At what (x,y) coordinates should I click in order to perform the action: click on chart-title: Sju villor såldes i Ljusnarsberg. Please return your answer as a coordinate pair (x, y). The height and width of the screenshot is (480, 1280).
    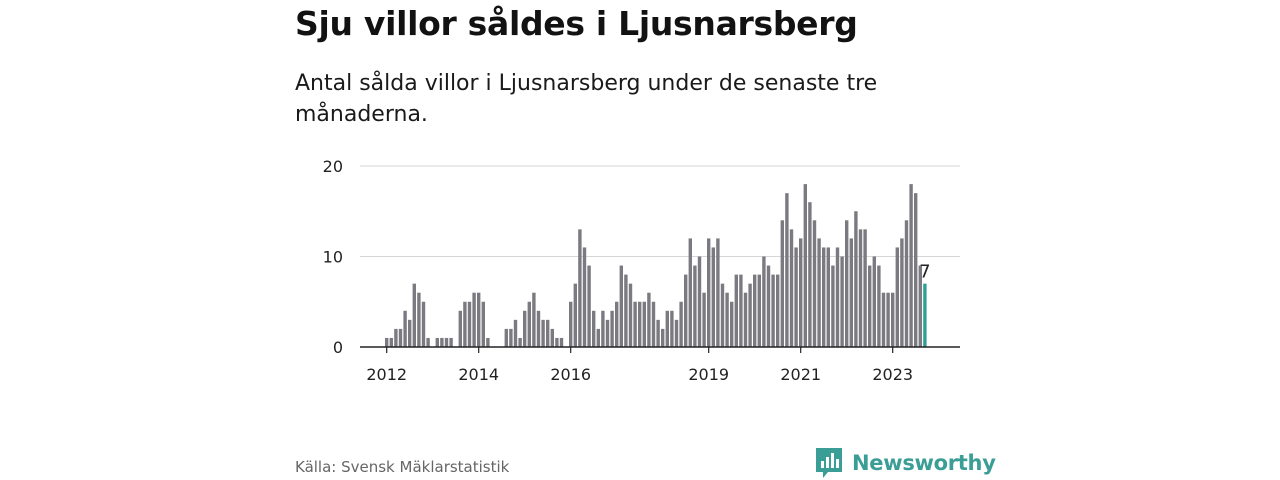
    Looking at the image, I should click on (576, 23).